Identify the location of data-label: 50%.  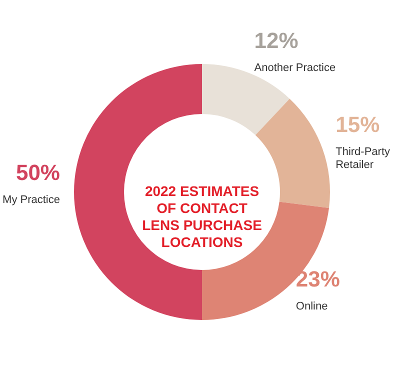
(38, 172).